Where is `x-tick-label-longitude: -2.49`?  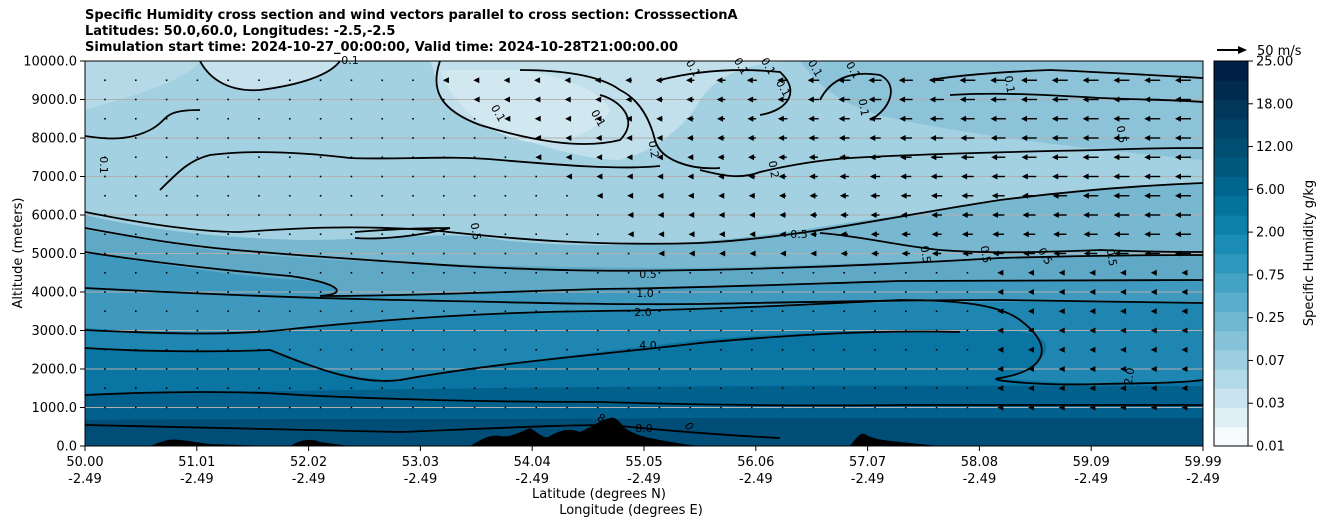 x-tick-label-longitude: -2.49 is located at coordinates (1091, 479).